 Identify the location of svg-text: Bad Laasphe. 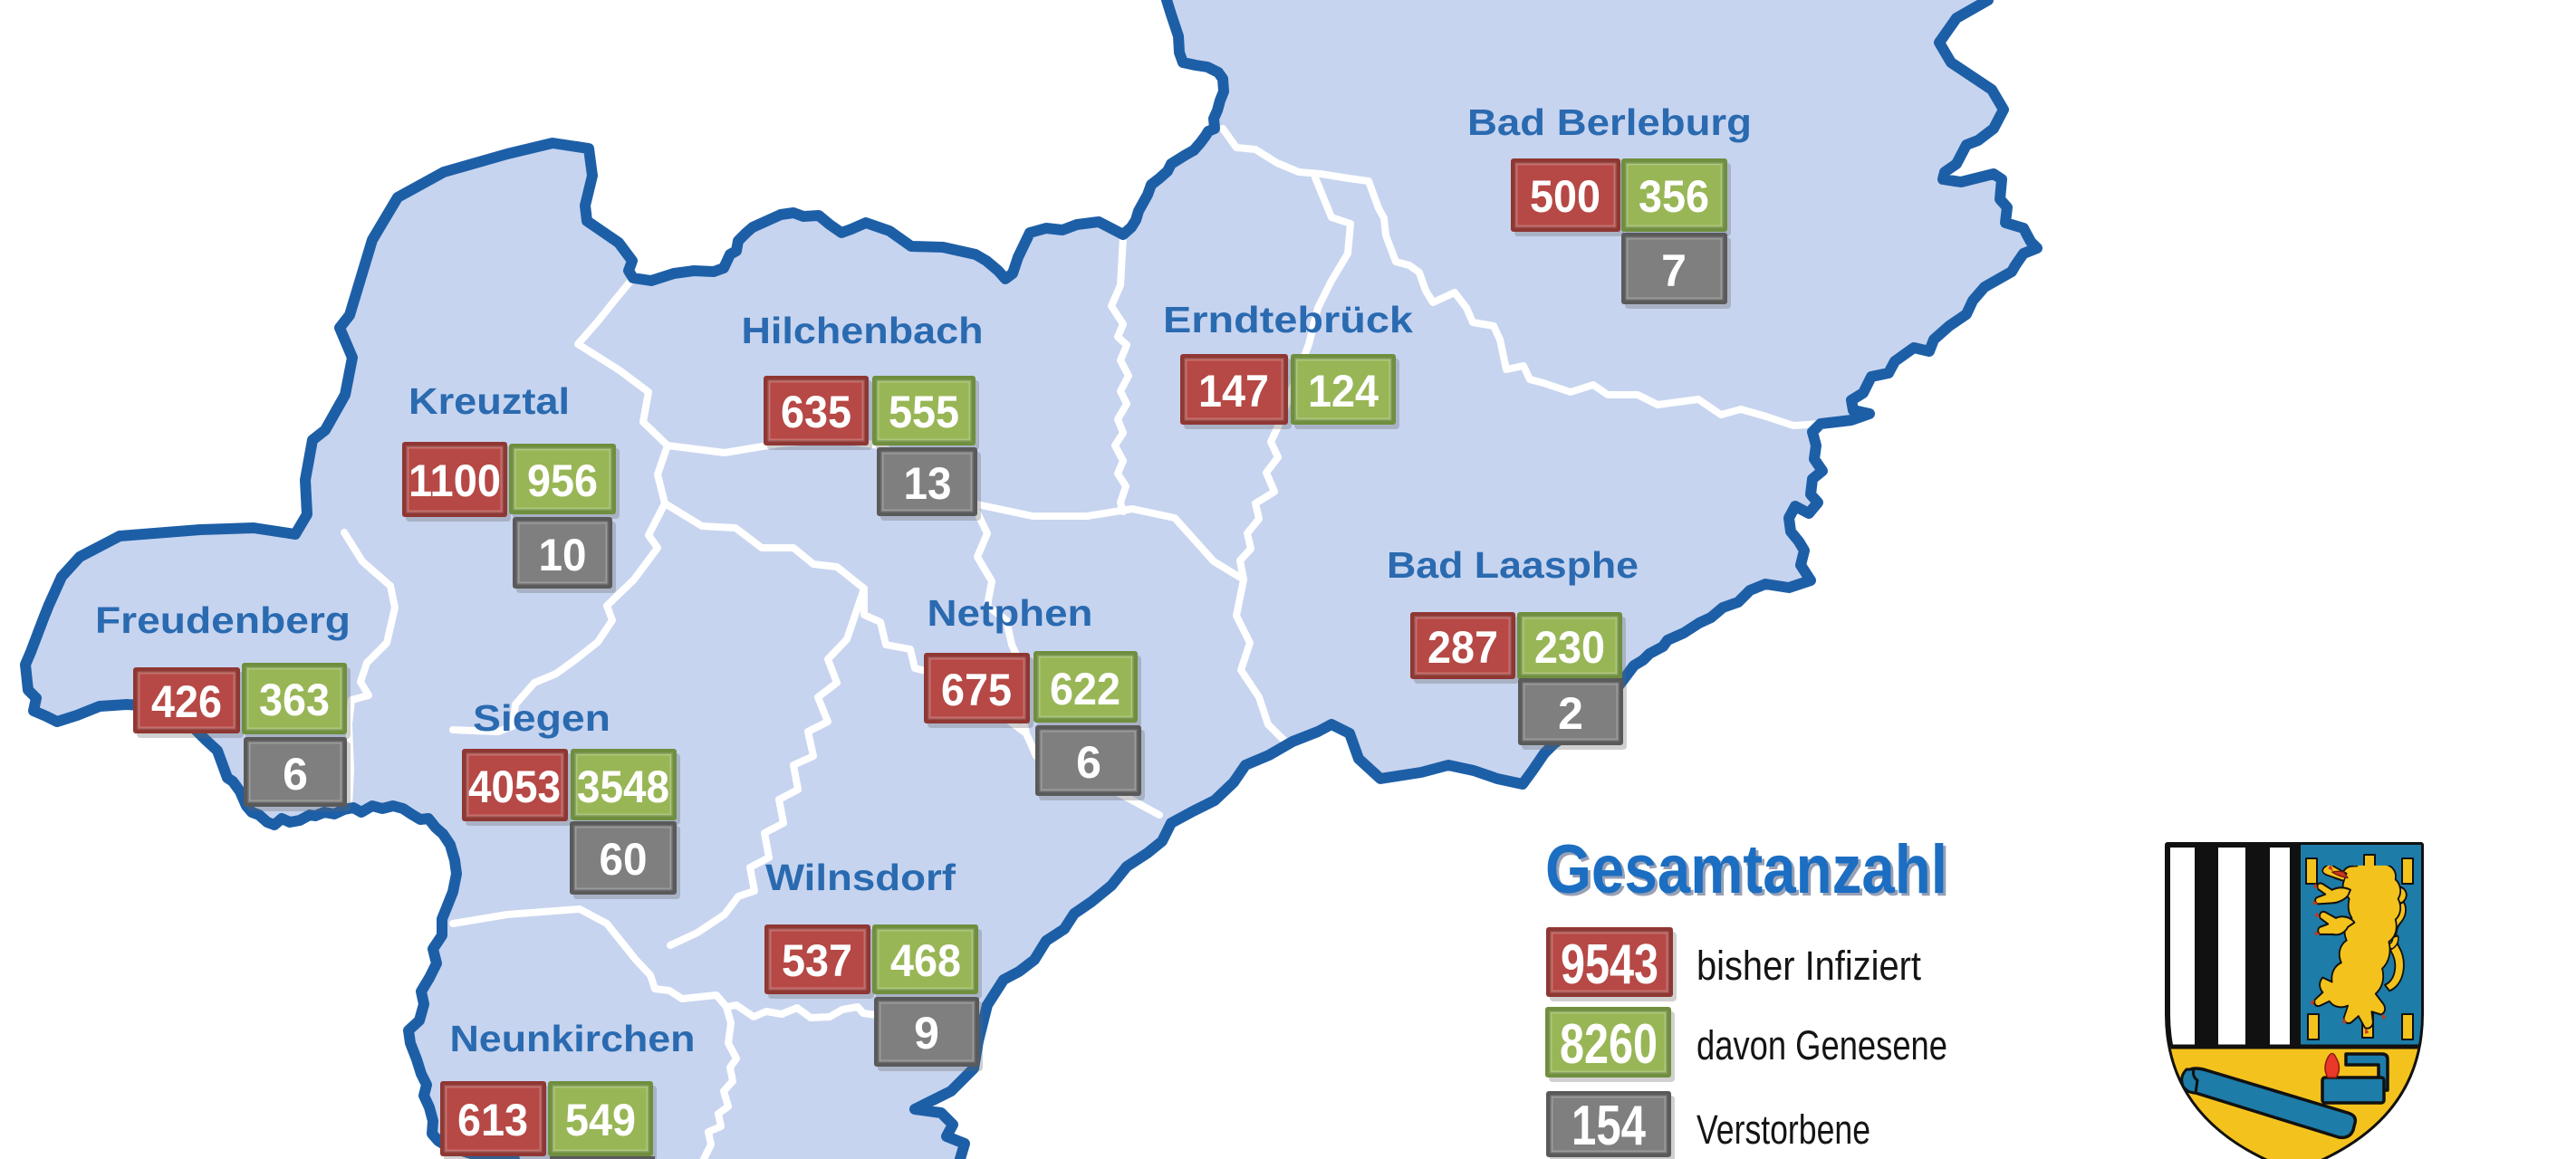
(1513, 565).